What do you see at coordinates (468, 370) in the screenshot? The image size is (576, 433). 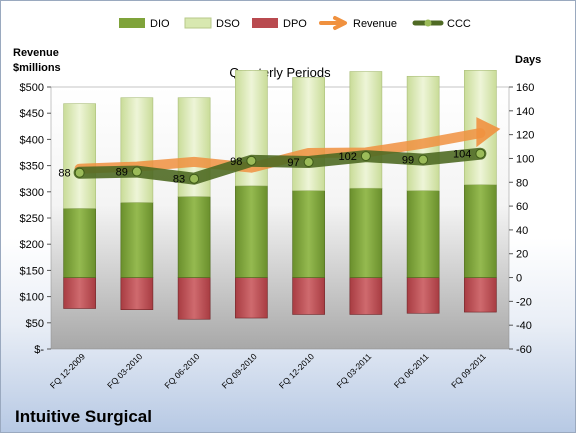 I see `x-tick-label: FQ 09-2011` at bounding box center [468, 370].